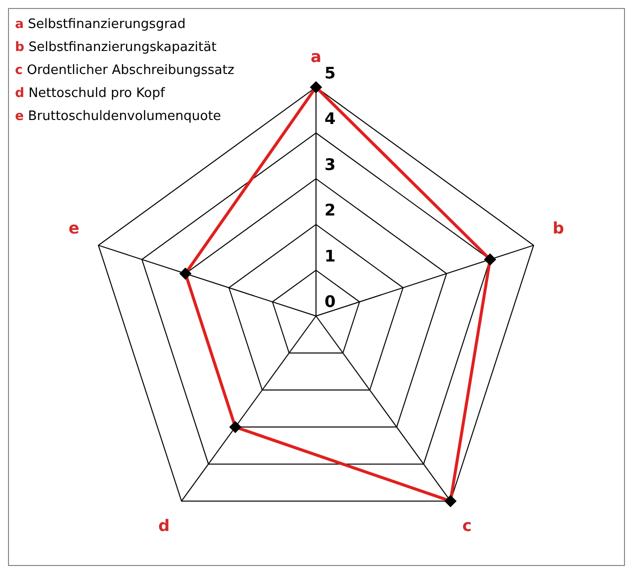 This screenshot has height=574, width=633. I want to click on spoke-label: b, so click(558, 228).